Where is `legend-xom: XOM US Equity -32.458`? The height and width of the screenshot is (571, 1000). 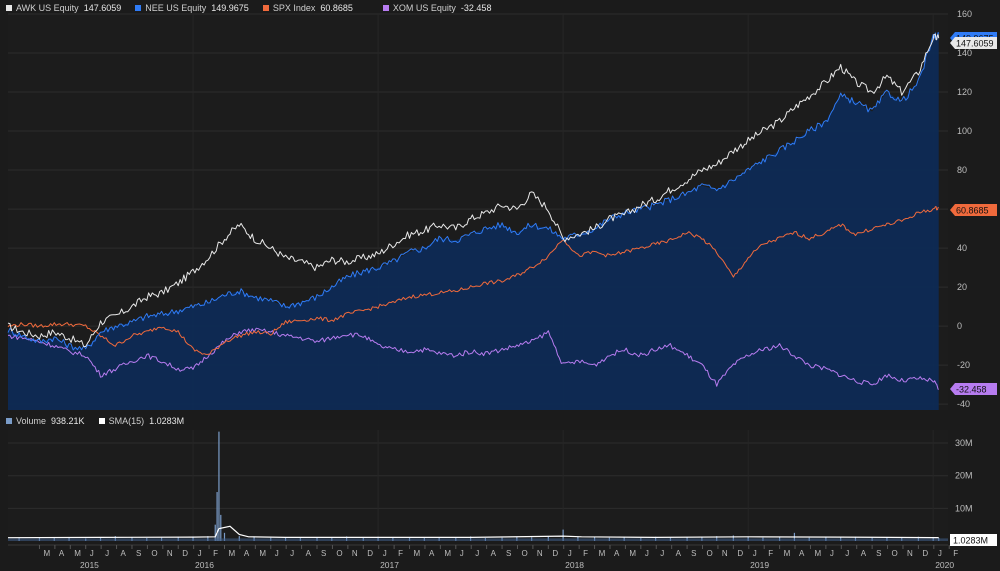 legend-xom: XOM US Equity -32.458 is located at coordinates (437, 8).